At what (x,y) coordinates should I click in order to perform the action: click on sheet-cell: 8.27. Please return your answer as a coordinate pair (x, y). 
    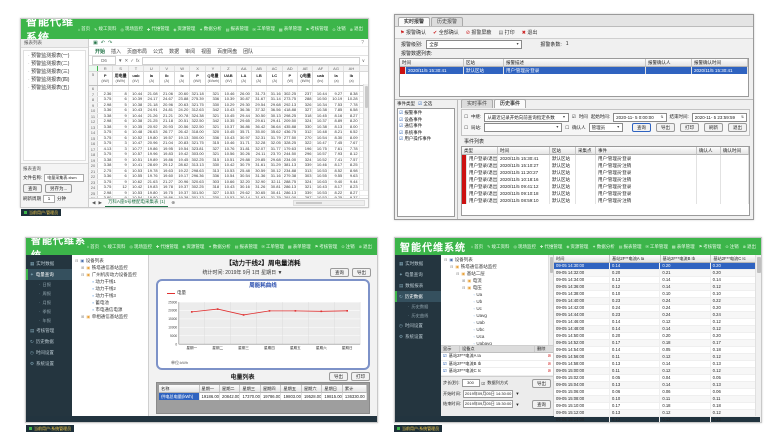
    Looking at the image, I should click on (352, 115).